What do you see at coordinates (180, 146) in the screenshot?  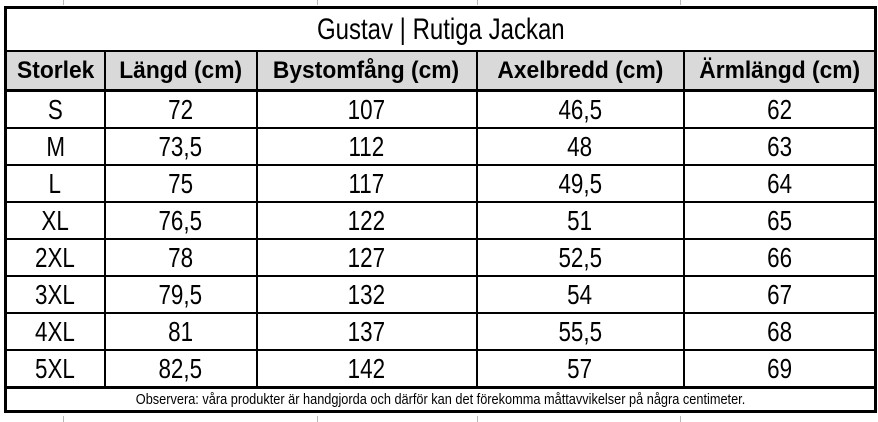 I see `langd-cell: 73,5` at bounding box center [180, 146].